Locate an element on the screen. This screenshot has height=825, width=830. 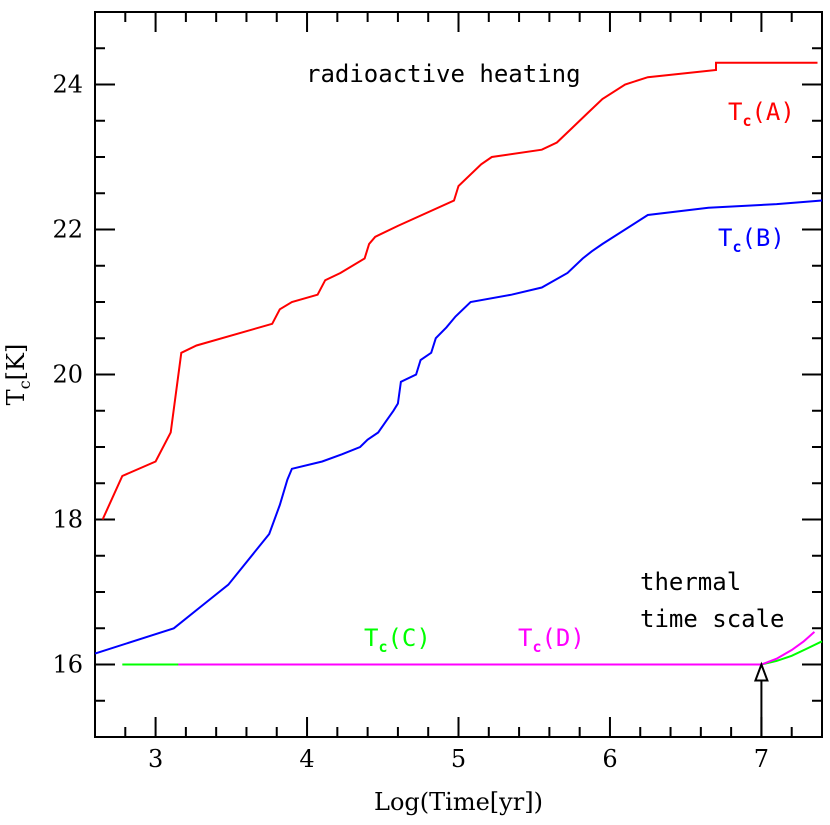
series-label-d: Tc(D) is located at coordinates (551, 640).